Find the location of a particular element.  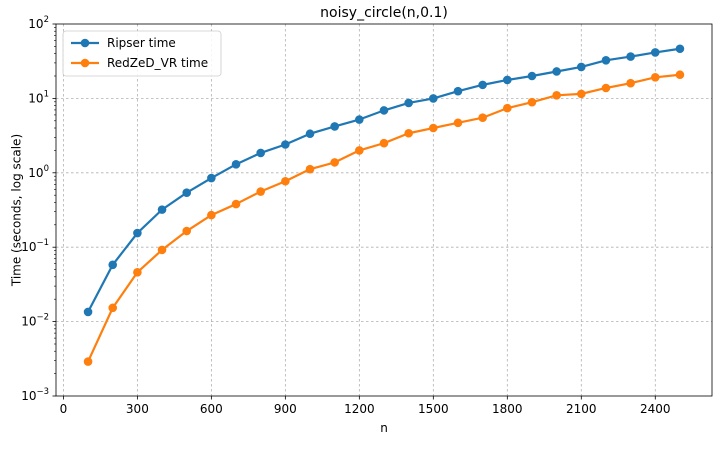

y-tick-label: 10⁻³ is located at coordinates (35, 395).